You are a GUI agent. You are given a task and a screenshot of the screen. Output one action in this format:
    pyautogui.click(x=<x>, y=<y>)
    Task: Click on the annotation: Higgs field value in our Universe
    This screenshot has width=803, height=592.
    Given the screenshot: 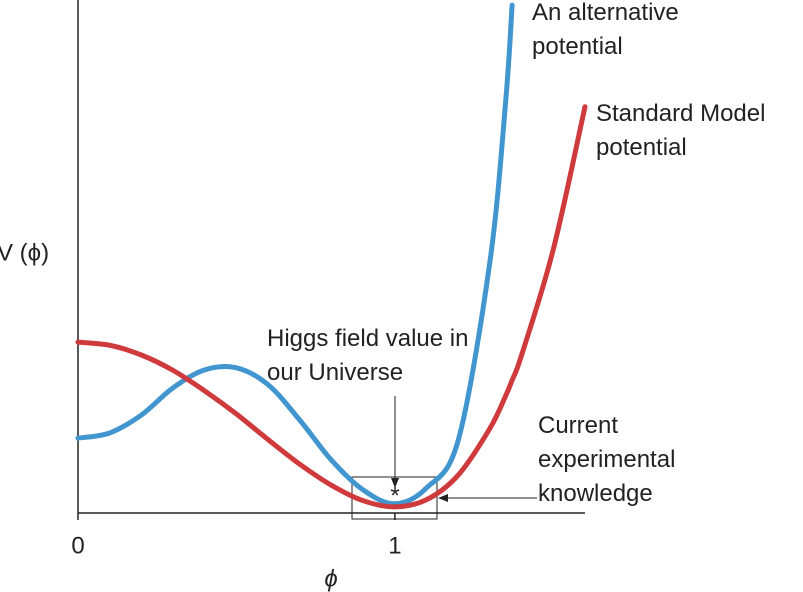 What is the action you would take?
    pyautogui.click(x=368, y=355)
    